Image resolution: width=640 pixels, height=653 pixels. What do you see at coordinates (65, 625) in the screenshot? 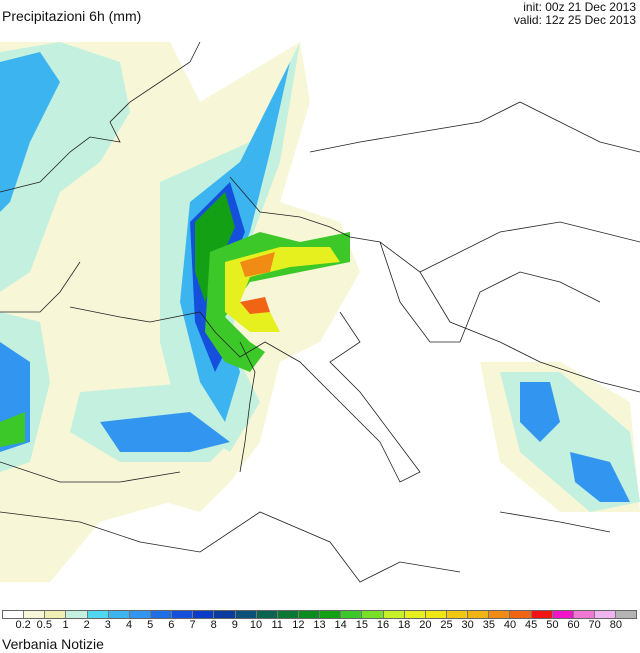
I see `color-scale-label: 1` at bounding box center [65, 625].